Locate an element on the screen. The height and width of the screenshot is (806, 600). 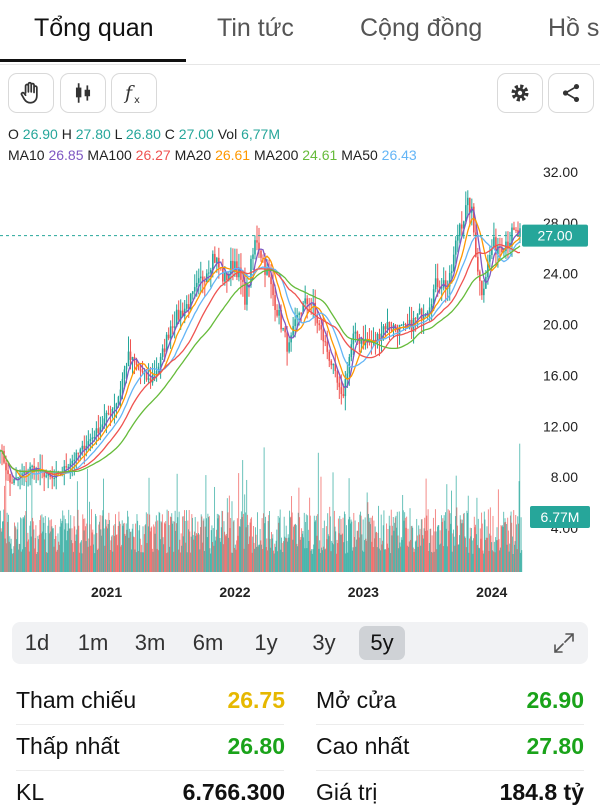
indicator-button: f x is located at coordinates (134, 93).